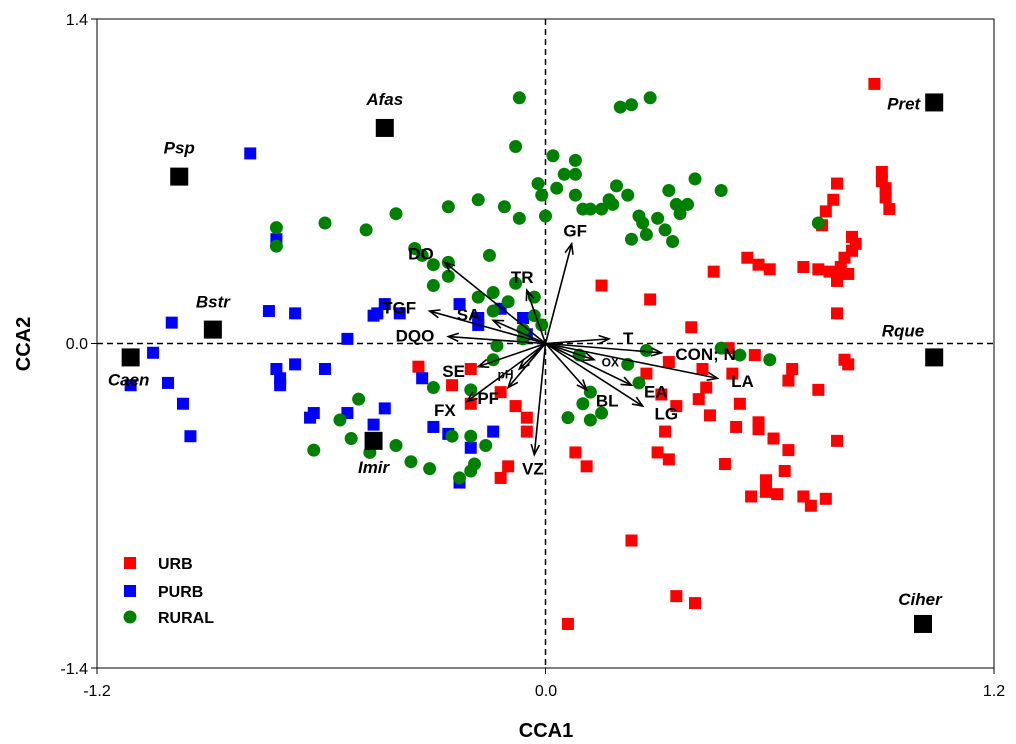  What do you see at coordinates (666, 414) in the screenshot?
I see `vector-label-lg: LG` at bounding box center [666, 414].